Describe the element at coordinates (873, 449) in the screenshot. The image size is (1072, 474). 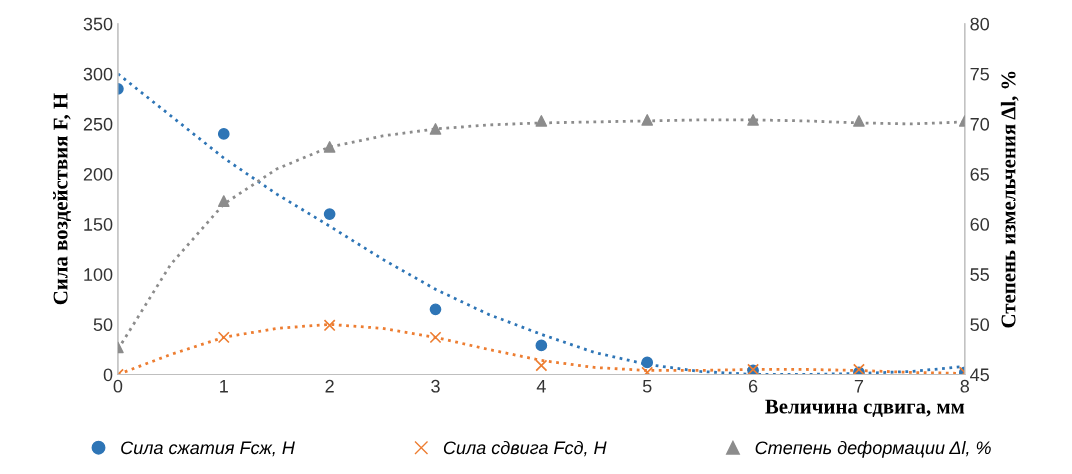
I see `legend-label: Степень деформации Δl, %` at that location.